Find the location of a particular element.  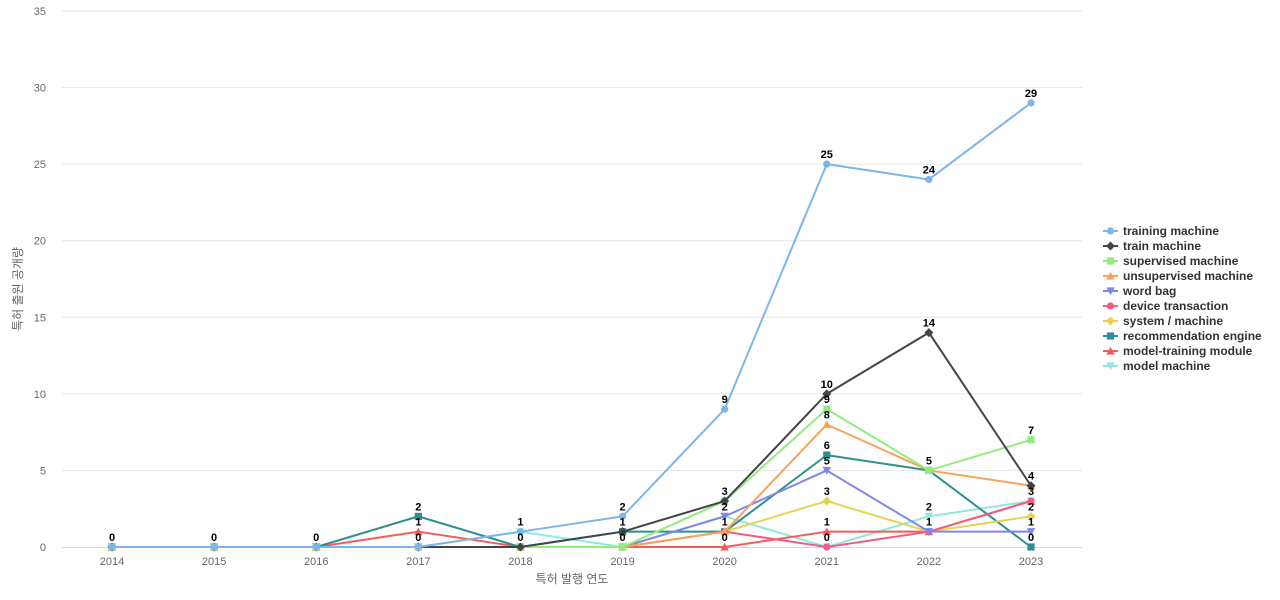

x-tick-label: 2018 is located at coordinates (520, 562).